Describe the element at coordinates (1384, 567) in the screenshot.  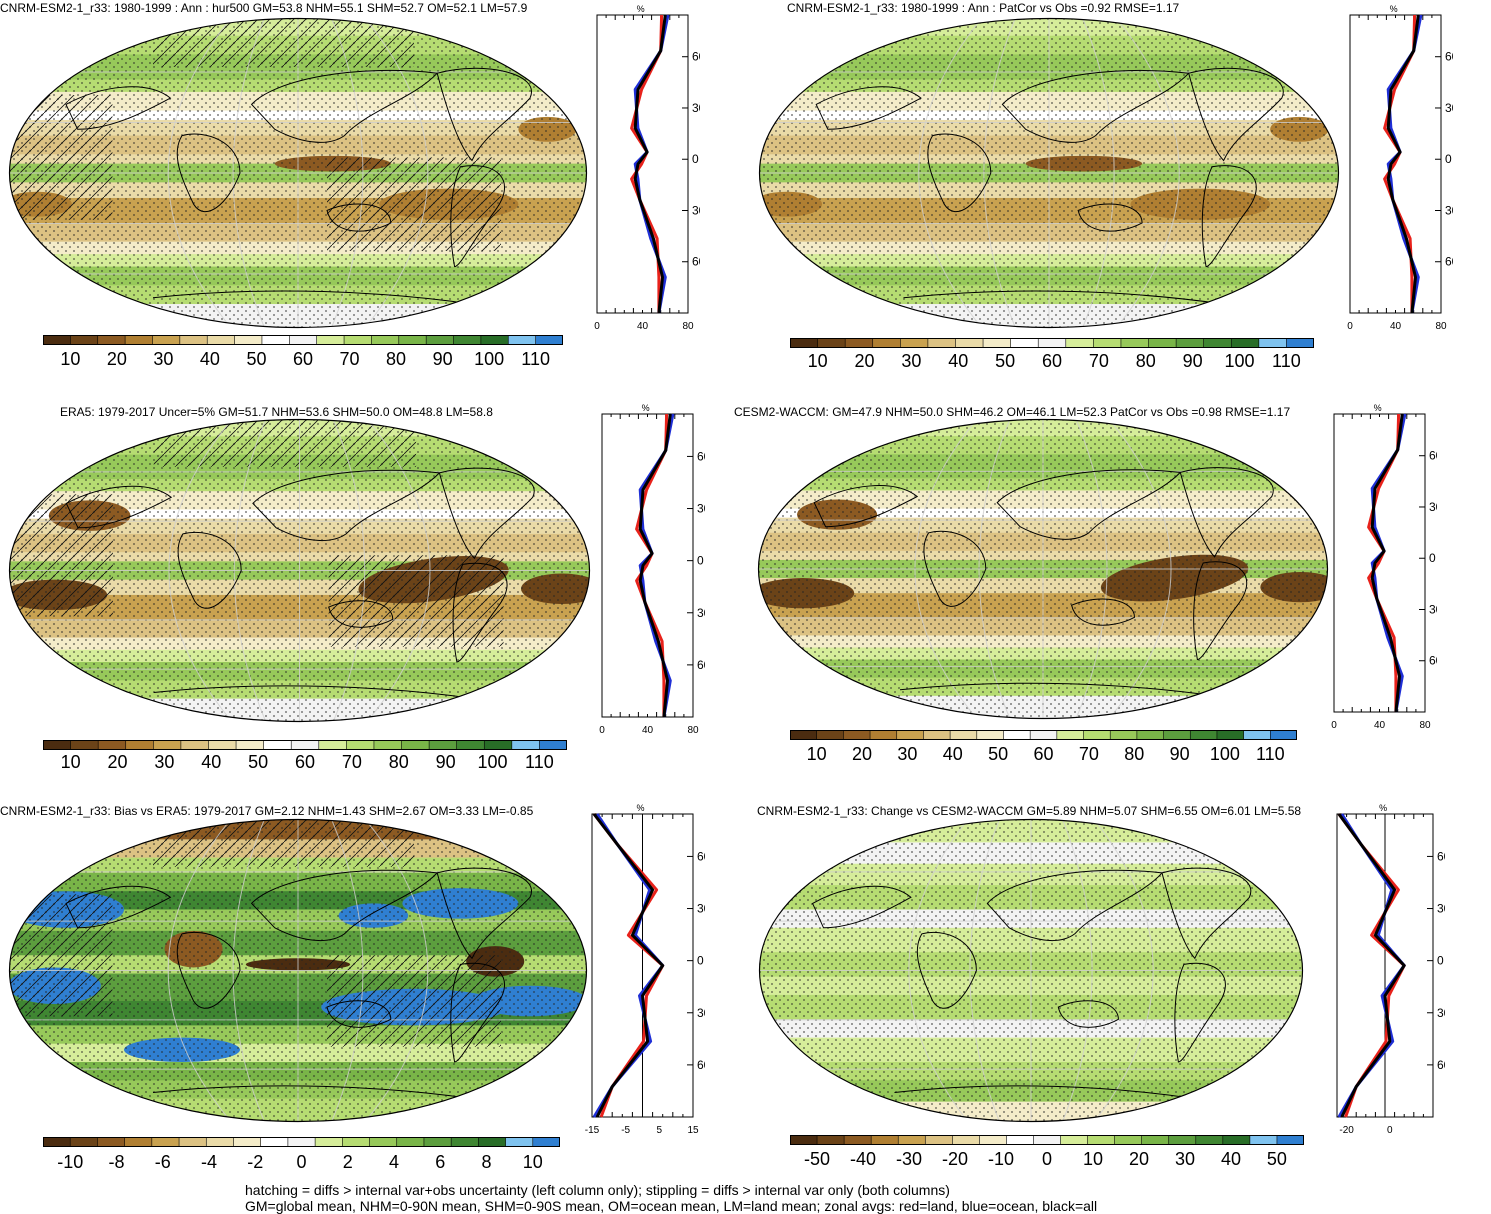
I see `zonal-plot-4: % 60N 30N 0 30S 60S 0 40 80` at that location.